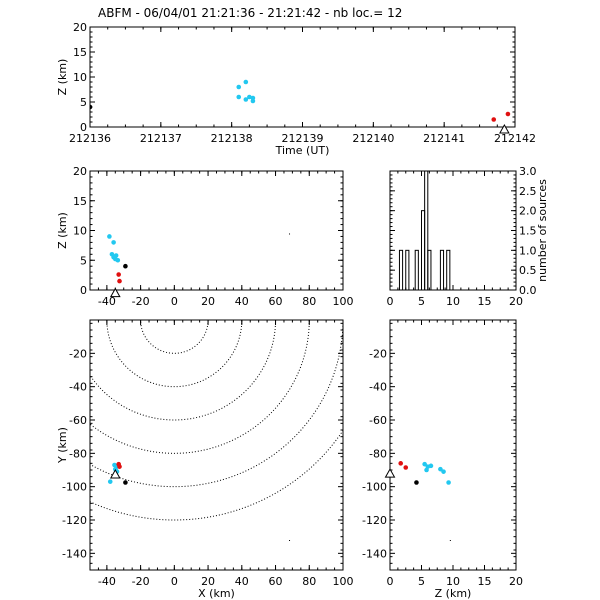  Describe the element at coordinates (528, 191) in the screenshot. I see `y-tick-label: 2.5` at that location.